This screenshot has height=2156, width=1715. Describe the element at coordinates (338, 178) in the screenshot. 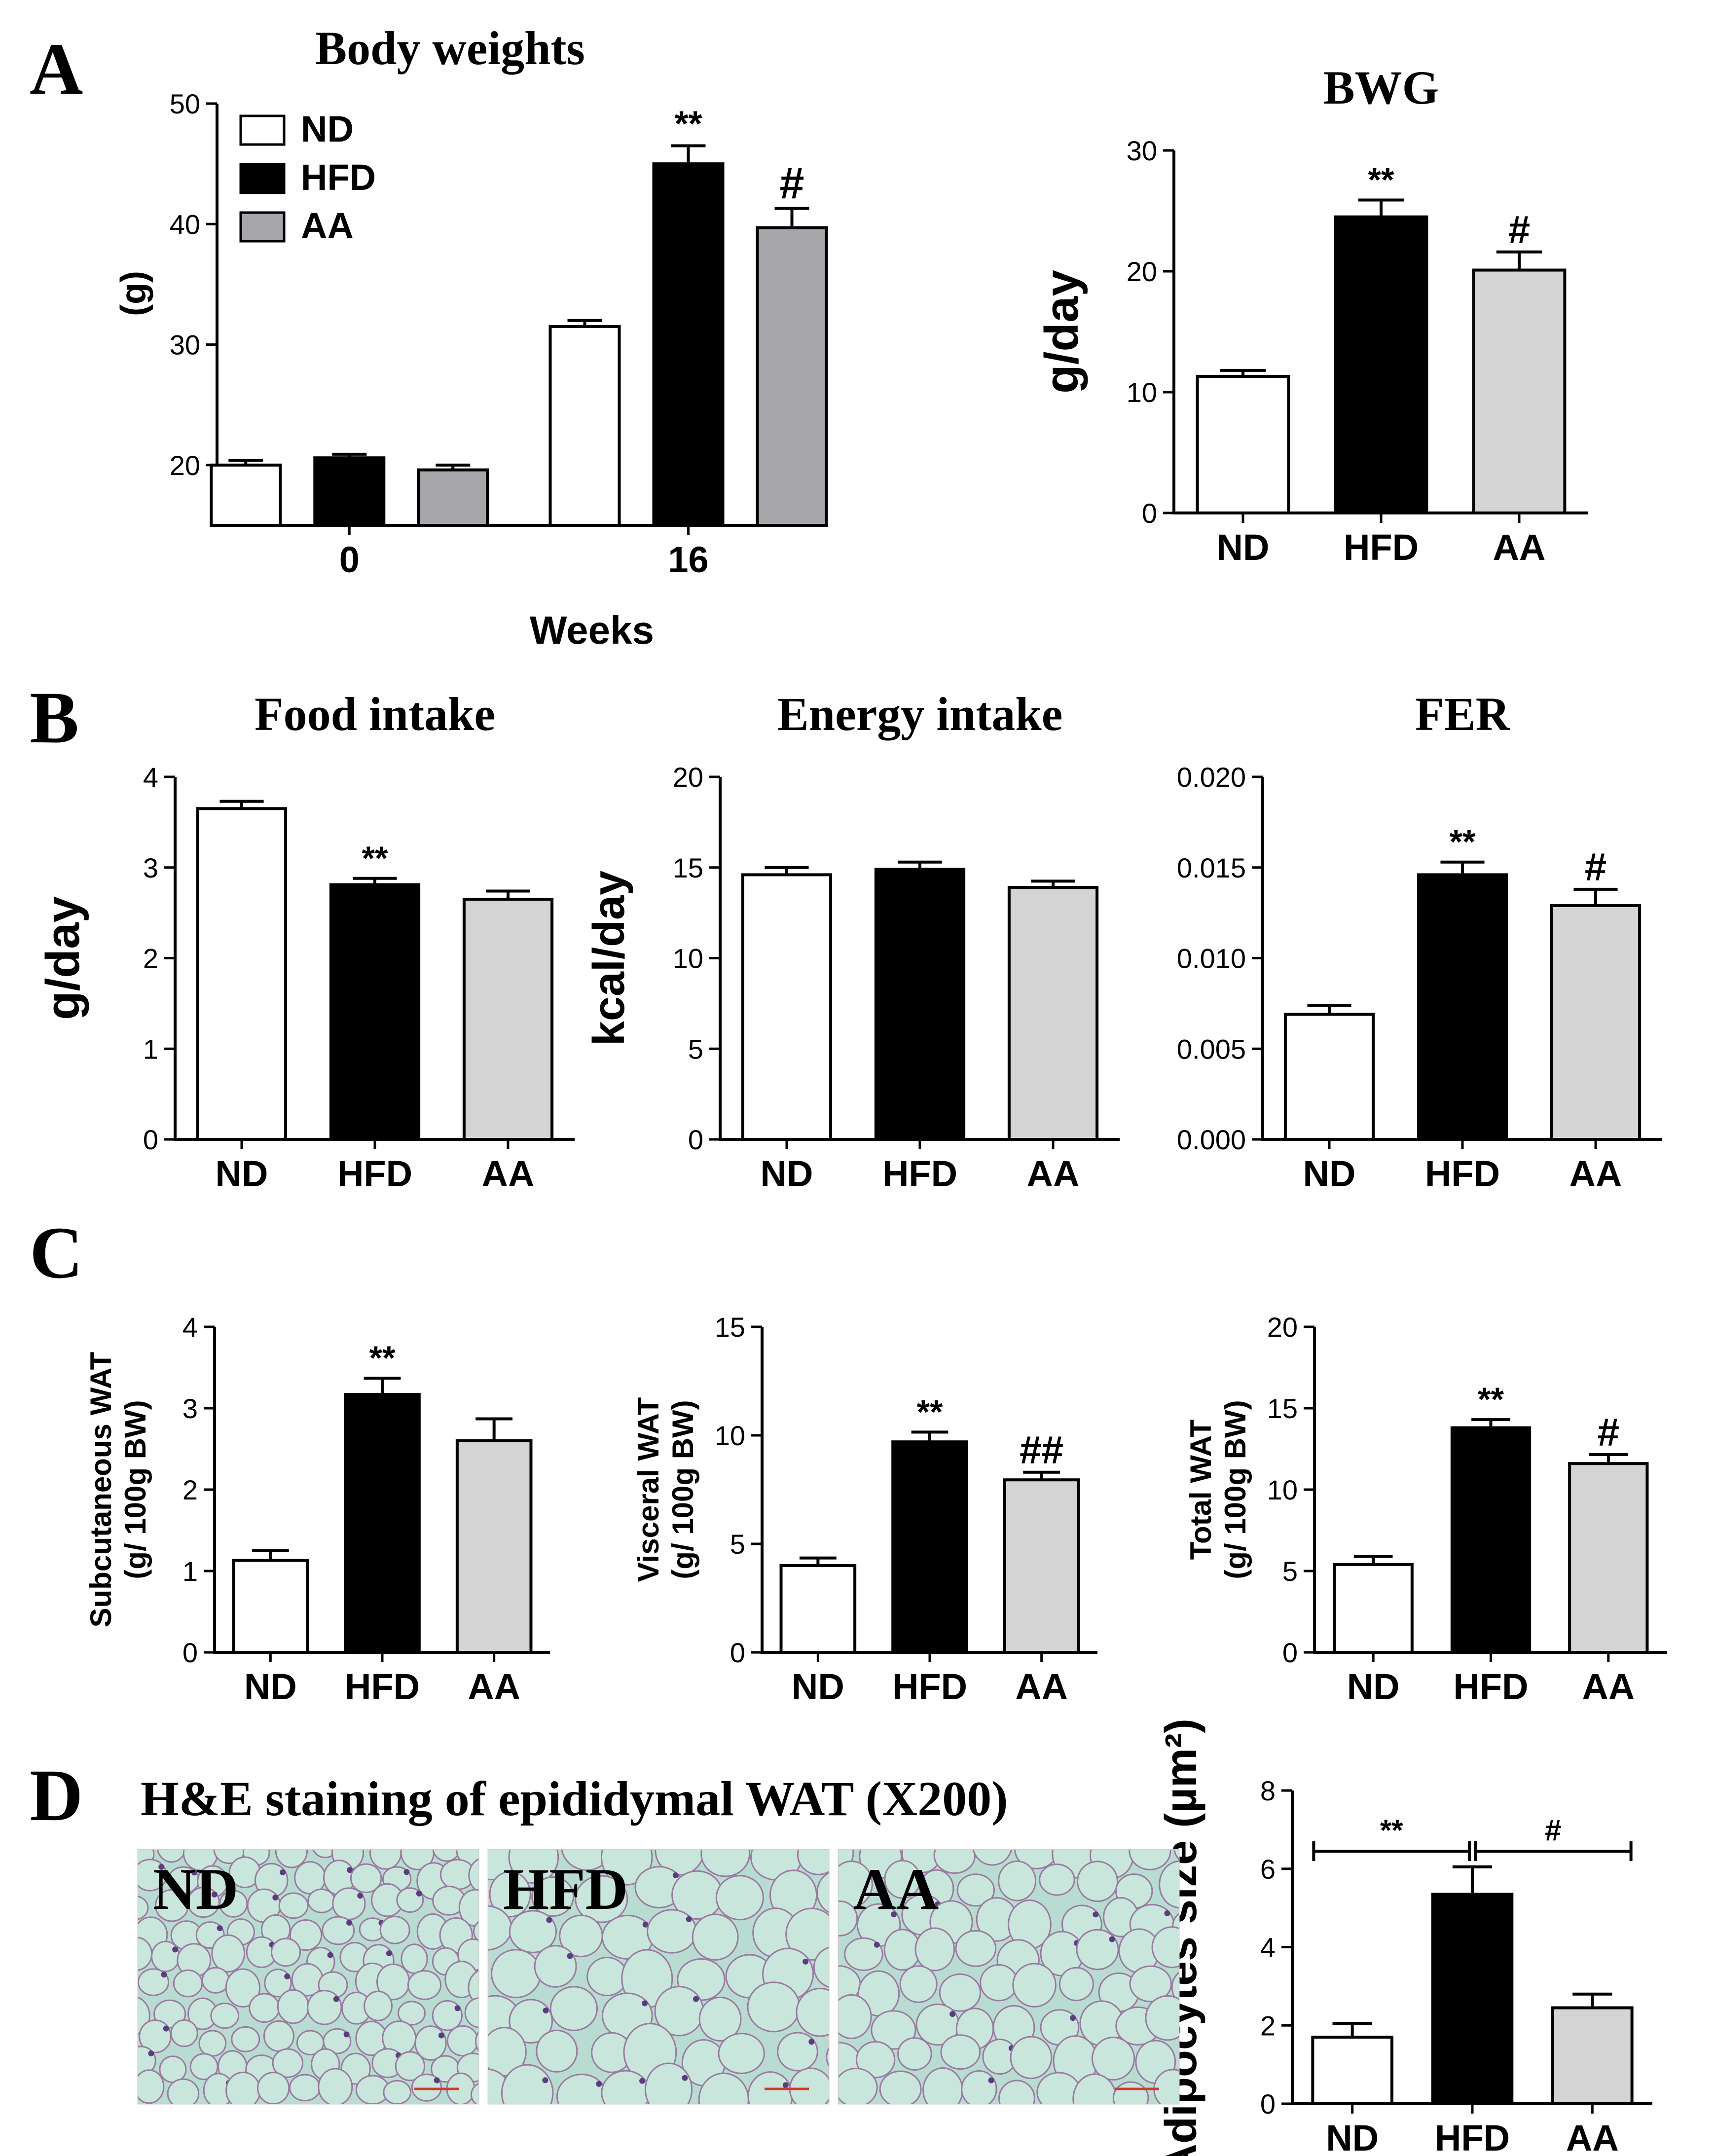

I see `legend-label-hfd: HFD` at that location.